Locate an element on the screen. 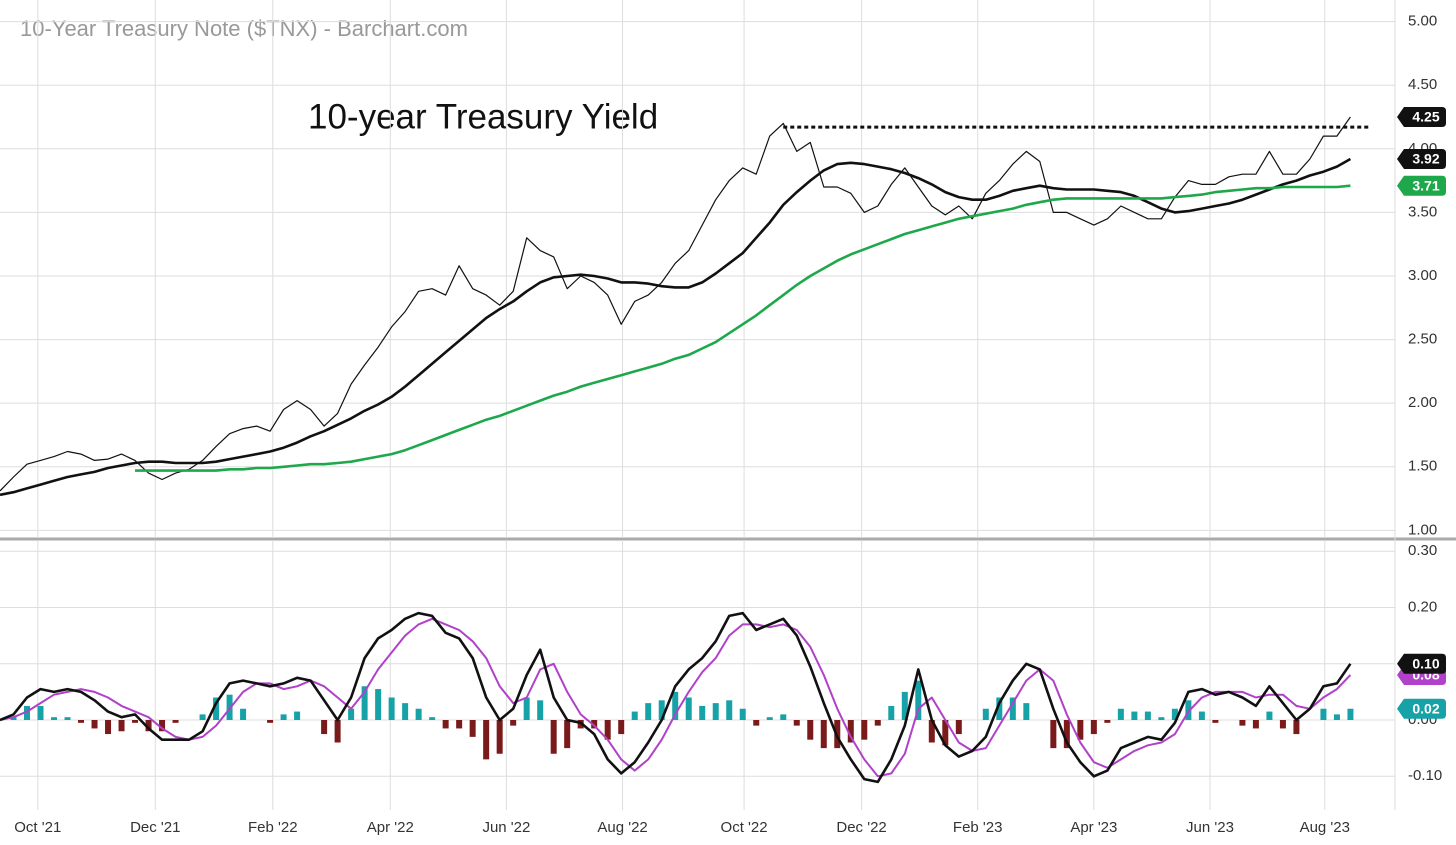 This screenshot has height=845, width=1456. y-tick-label: 0.20 is located at coordinates (1422, 606).